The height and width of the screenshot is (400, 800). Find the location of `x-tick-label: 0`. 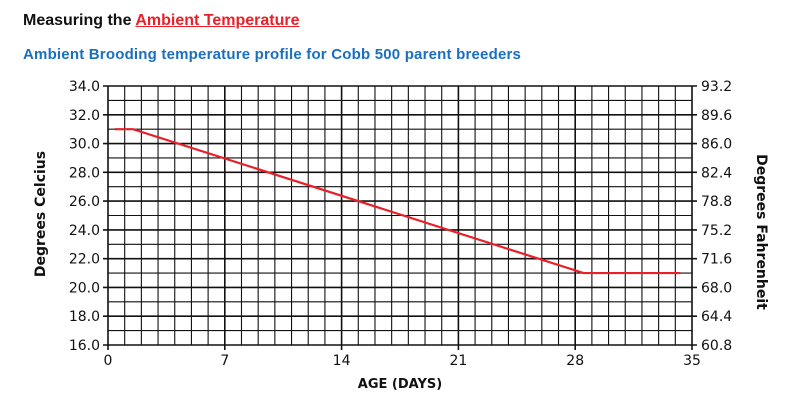

x-tick-label: 0 is located at coordinates (108, 361).